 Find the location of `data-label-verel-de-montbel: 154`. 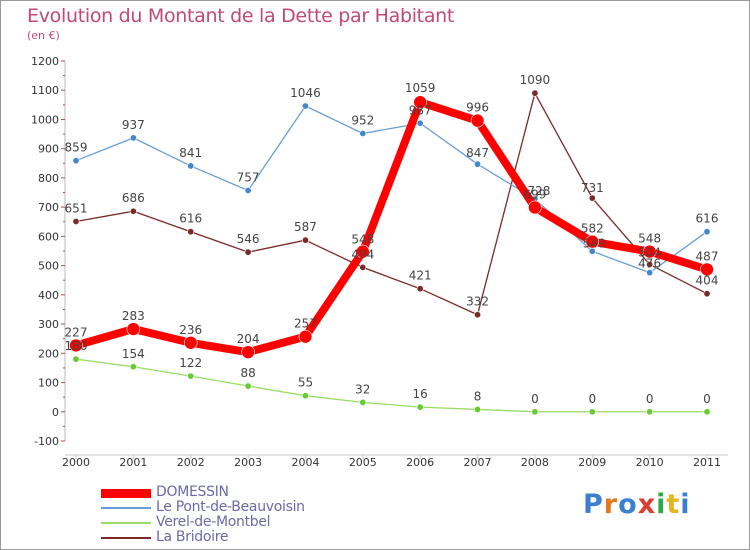

data-label-verel-de-montbel: 154 is located at coordinates (133, 354).